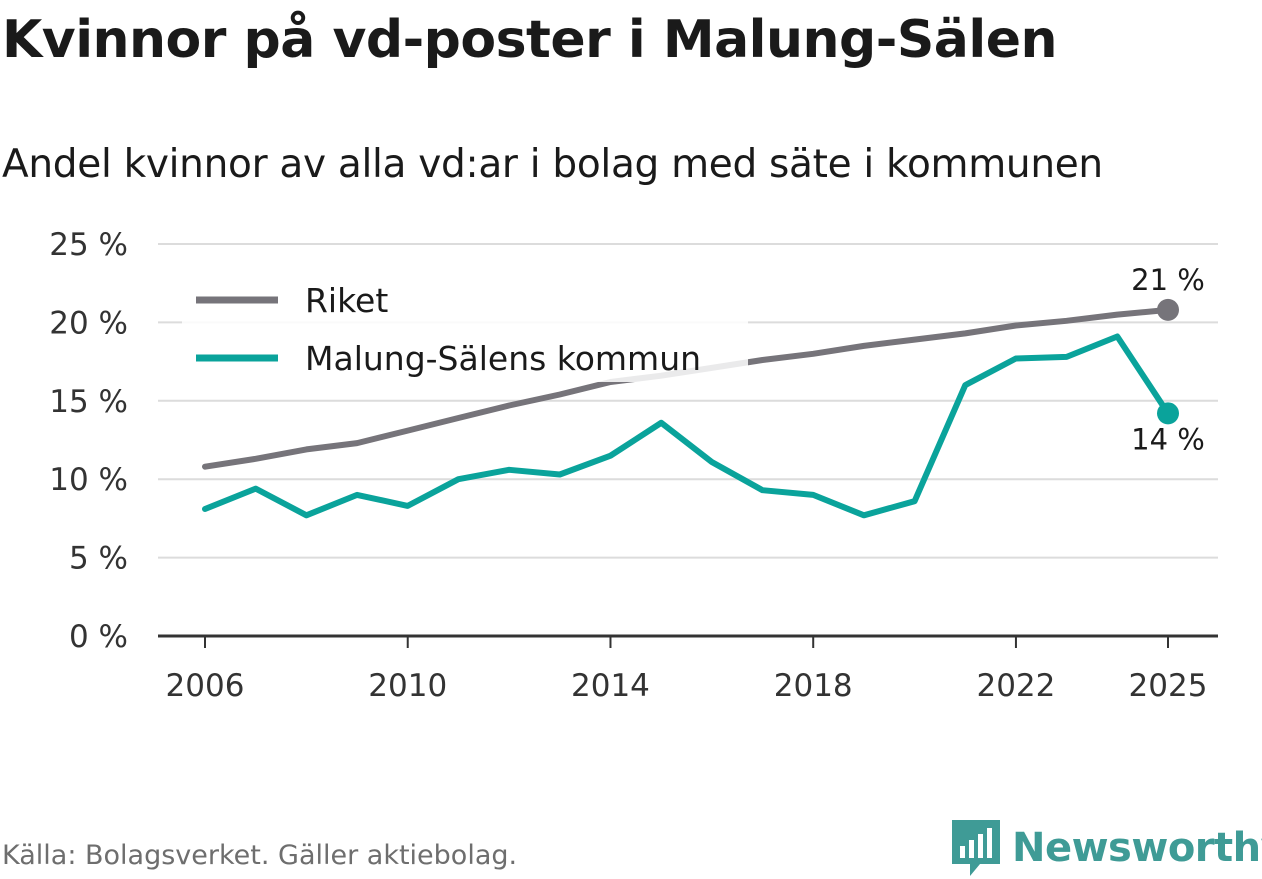  What do you see at coordinates (1015, 686) in the screenshot?
I see `x-tick-label: 2022` at bounding box center [1015, 686].